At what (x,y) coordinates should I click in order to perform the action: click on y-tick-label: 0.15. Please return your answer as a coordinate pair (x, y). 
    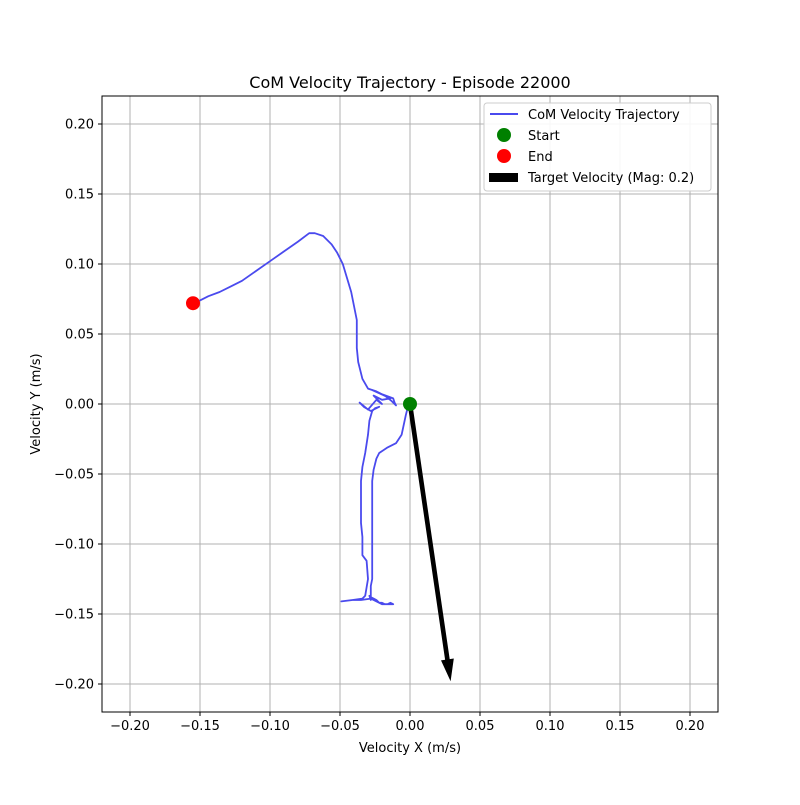
    Looking at the image, I should click on (79, 195).